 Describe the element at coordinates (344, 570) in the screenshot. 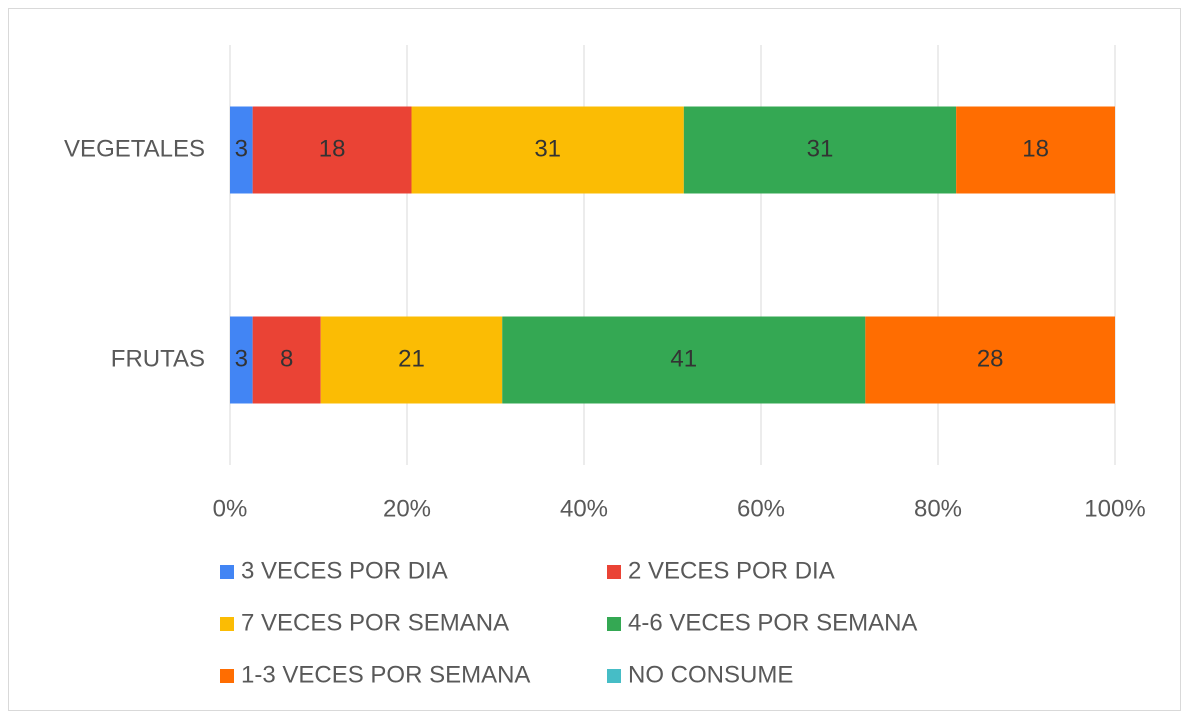

I see `legend-label: 3 VECES POR DIA` at that location.